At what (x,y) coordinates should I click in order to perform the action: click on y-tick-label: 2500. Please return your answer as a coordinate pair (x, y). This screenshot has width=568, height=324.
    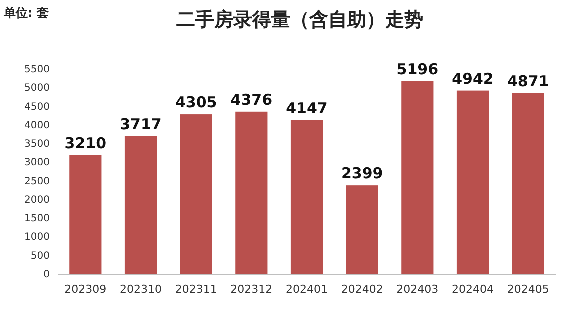
    Looking at the image, I should click on (37, 182).